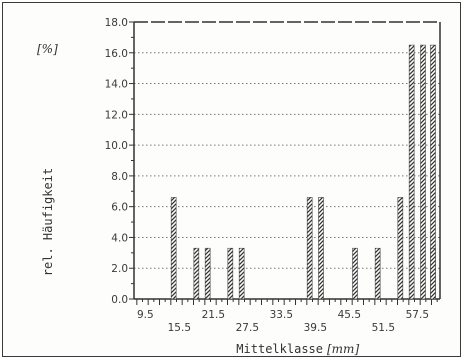 This screenshot has width=465, height=361. Describe the element at coordinates (119, 300) in the screenshot. I see `y-tick-label: 0.0` at that location.